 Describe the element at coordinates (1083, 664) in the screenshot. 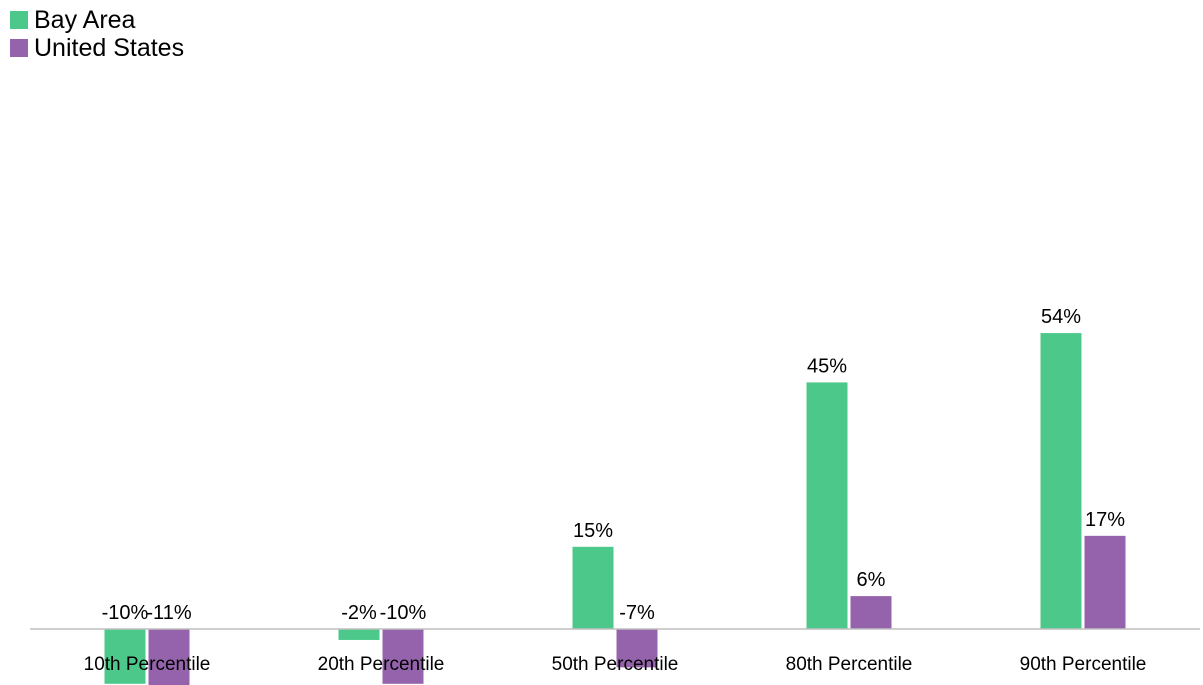

I see `x-tick-label-5: 90th Percentile` at that location.